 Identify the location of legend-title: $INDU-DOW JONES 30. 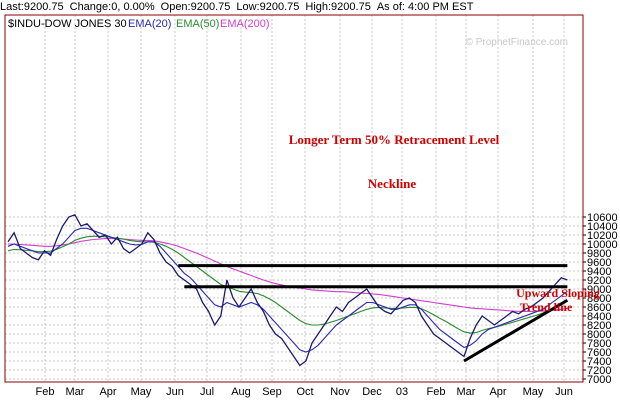
(67, 24).